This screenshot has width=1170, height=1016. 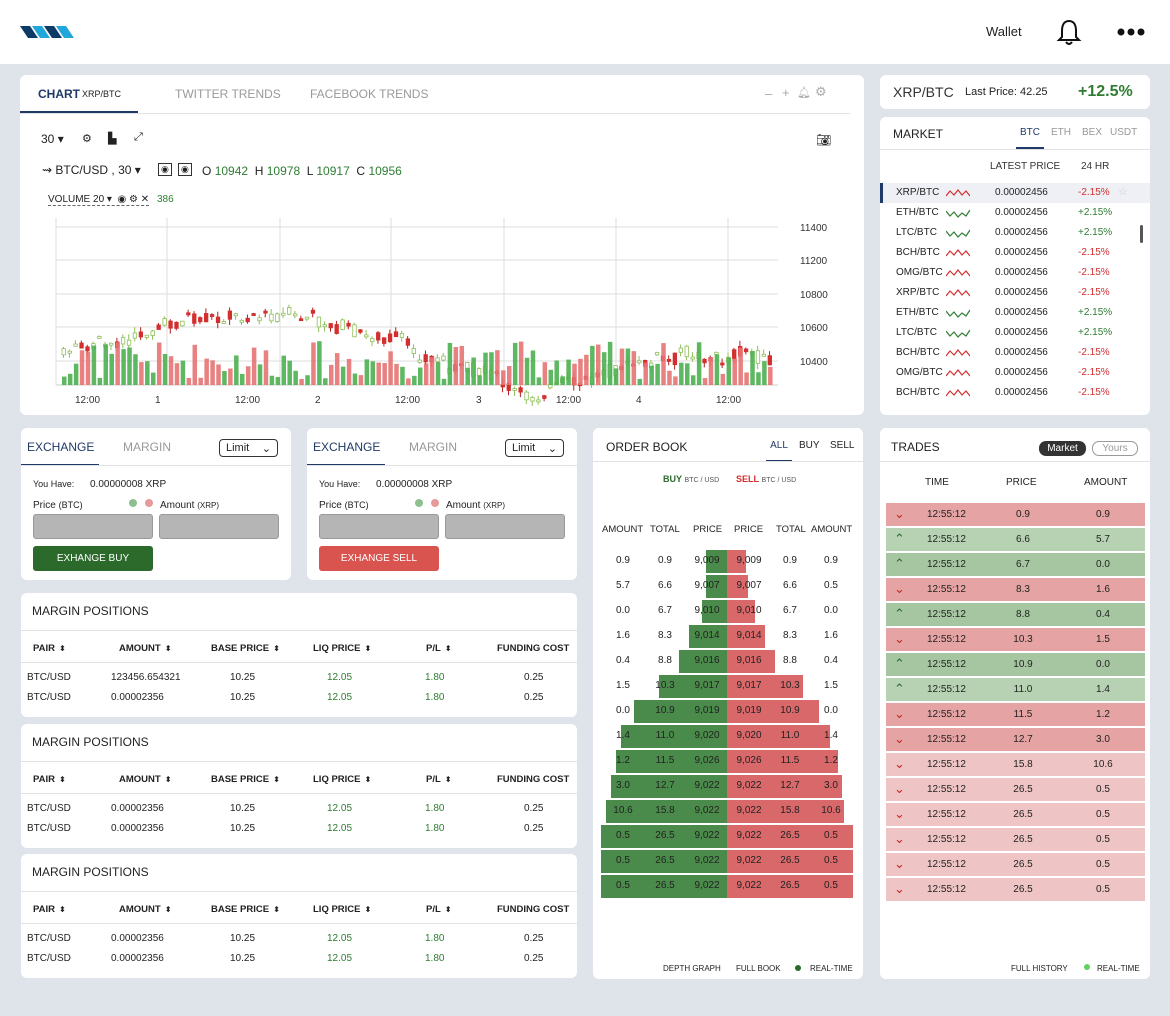 I want to click on order-book-row: 0.0 10.9 9,019 9,019 10.9 0.0, so click(x=728, y=711).